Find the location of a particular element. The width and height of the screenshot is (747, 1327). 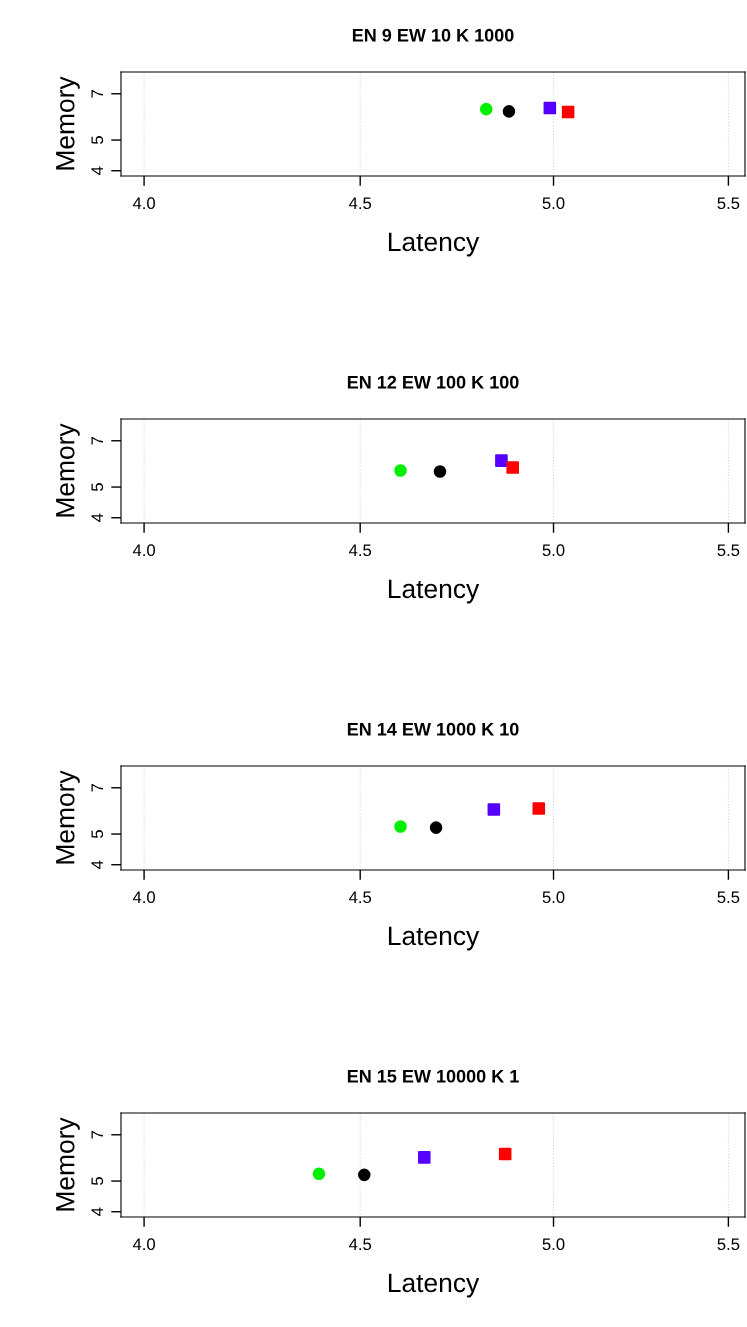

chart-title: EN 14 EW 1000 K 10 is located at coordinates (433, 729).